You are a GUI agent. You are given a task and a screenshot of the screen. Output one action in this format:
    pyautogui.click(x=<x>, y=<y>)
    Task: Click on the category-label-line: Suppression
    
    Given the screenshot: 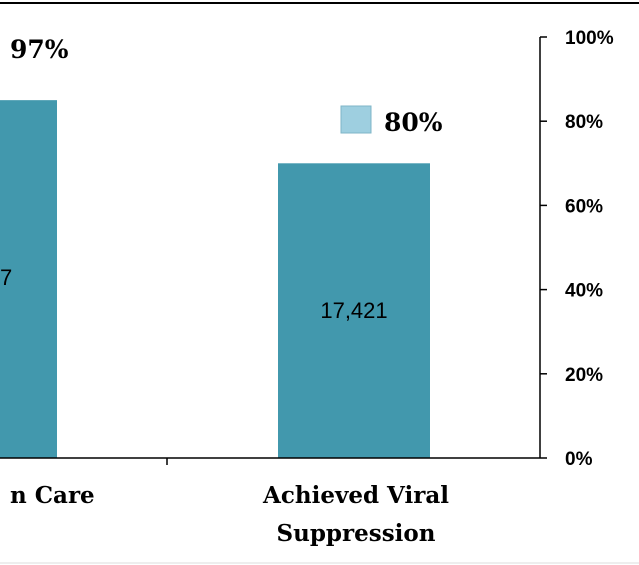 What is the action you would take?
    pyautogui.click(x=356, y=533)
    